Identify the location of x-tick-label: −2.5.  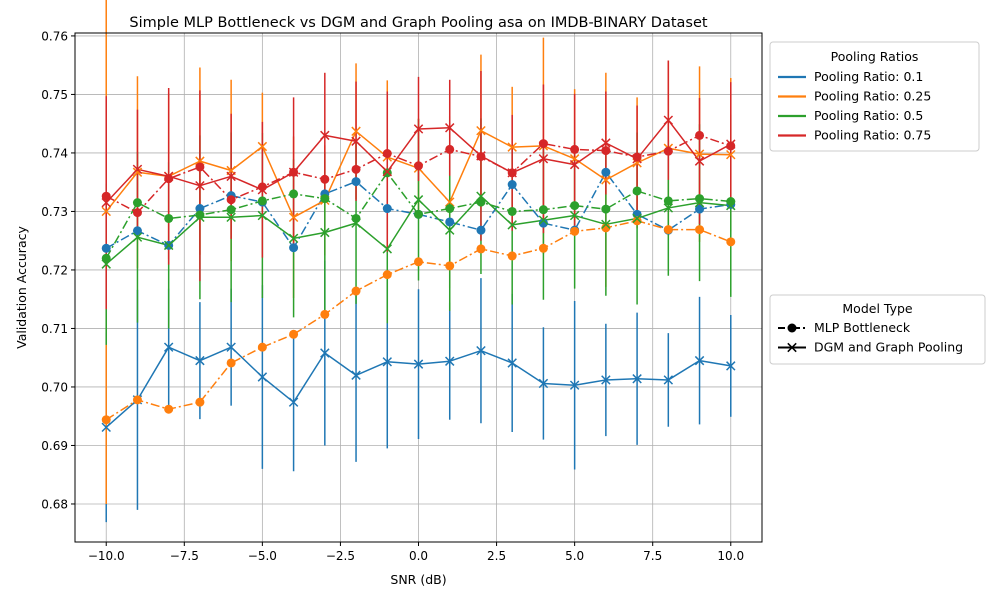
(340, 556).